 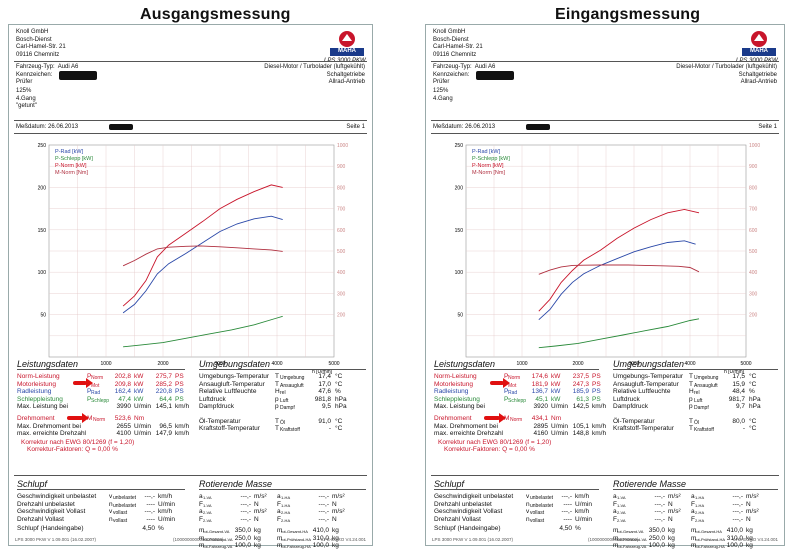 I want to click on leistung-label: Radleistung, so click(x=451, y=391).